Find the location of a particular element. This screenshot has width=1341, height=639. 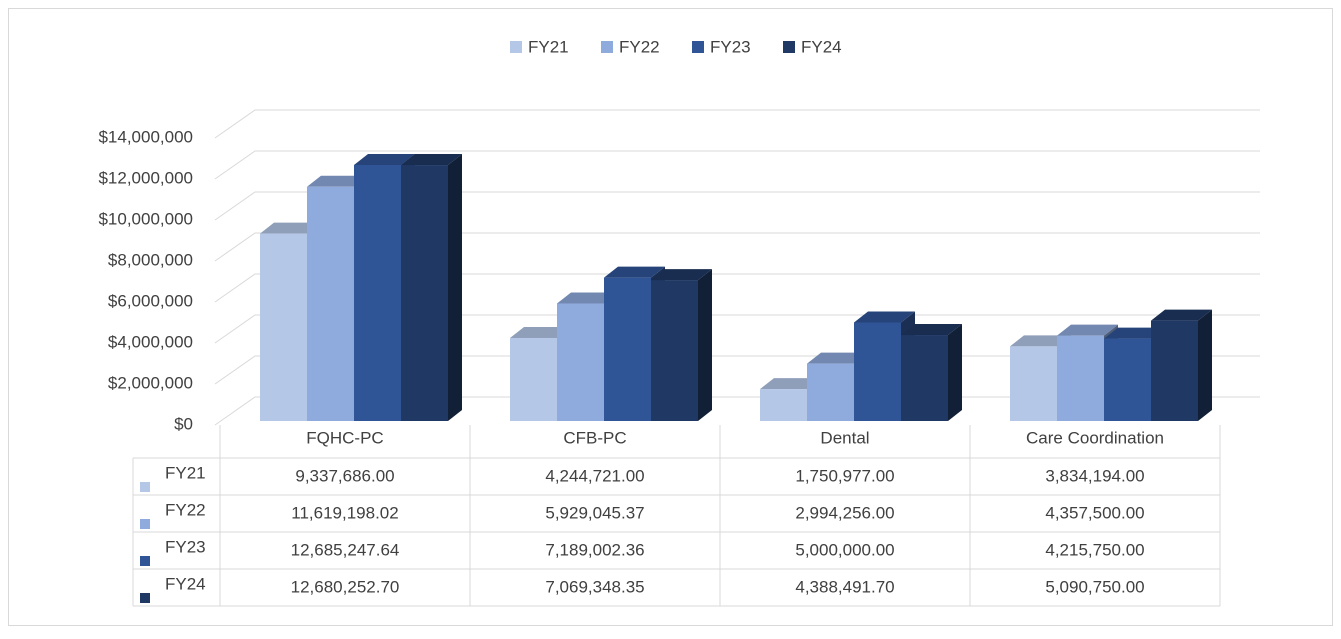

y-tick-label: $14,000,000 is located at coordinates (145, 136).